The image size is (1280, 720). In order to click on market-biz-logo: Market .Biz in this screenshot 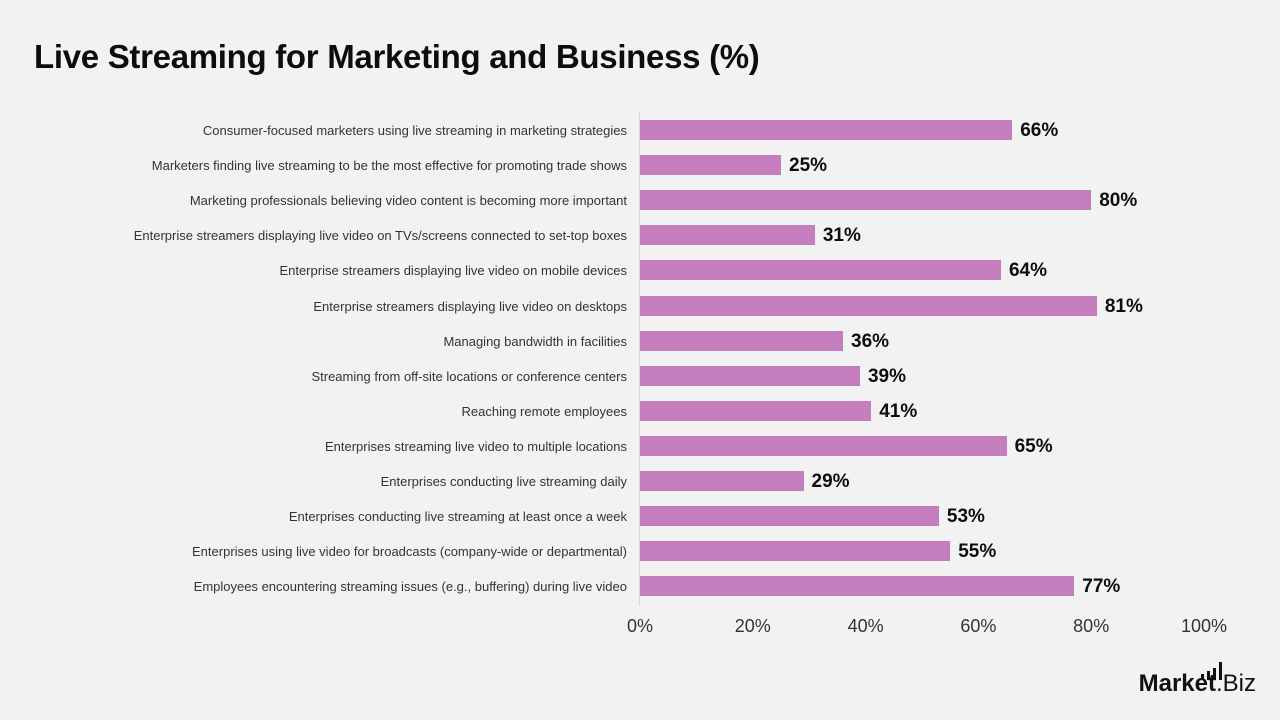, I will do `click(1197, 680)`.